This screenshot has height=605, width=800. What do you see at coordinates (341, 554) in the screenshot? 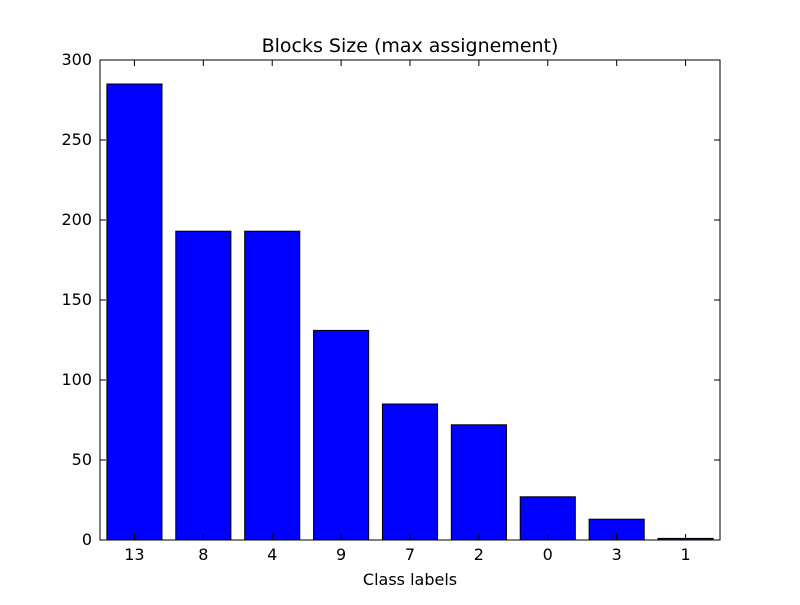
I see `x-tick-label: 9` at bounding box center [341, 554].